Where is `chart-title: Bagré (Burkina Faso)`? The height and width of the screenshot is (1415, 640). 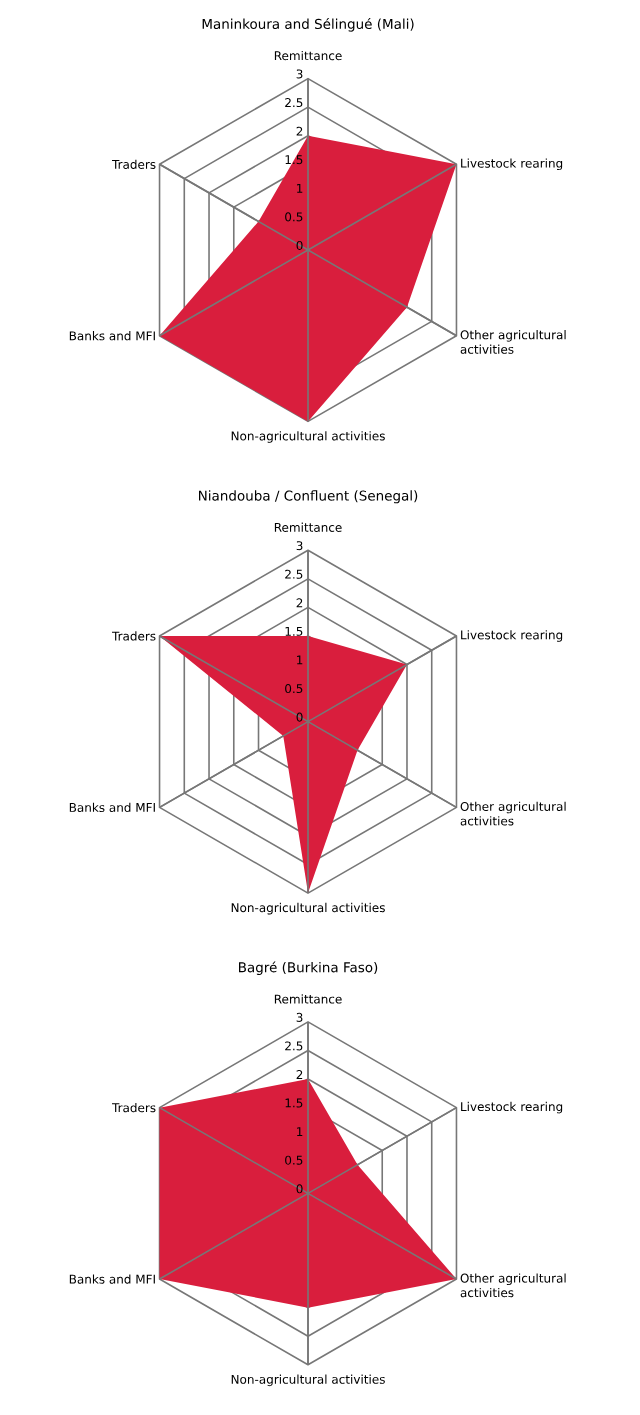 chart-title: Bagré (Burkina Faso) is located at coordinates (308, 968).